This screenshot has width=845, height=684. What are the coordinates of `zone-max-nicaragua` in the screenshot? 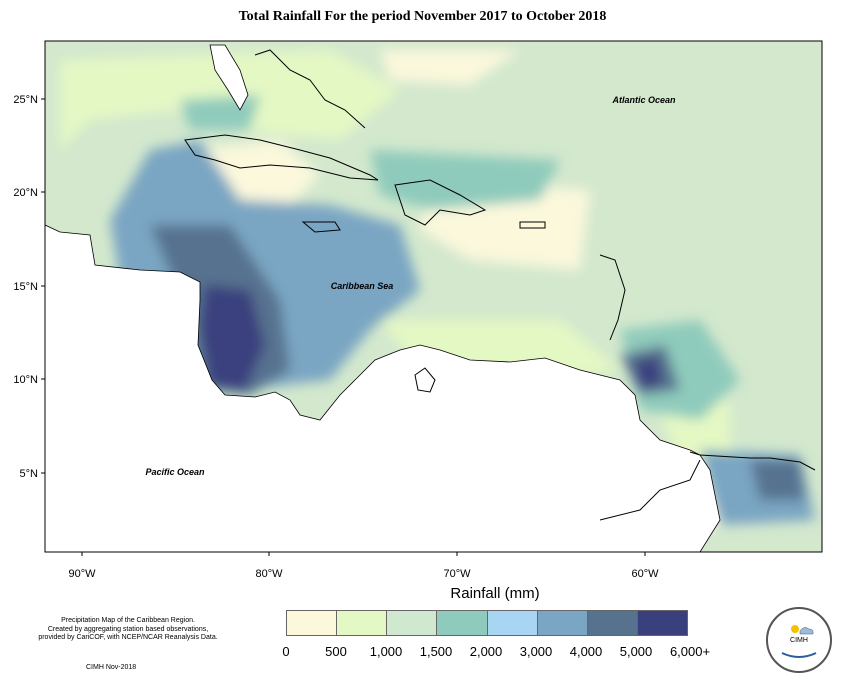 It's located at (232, 337).